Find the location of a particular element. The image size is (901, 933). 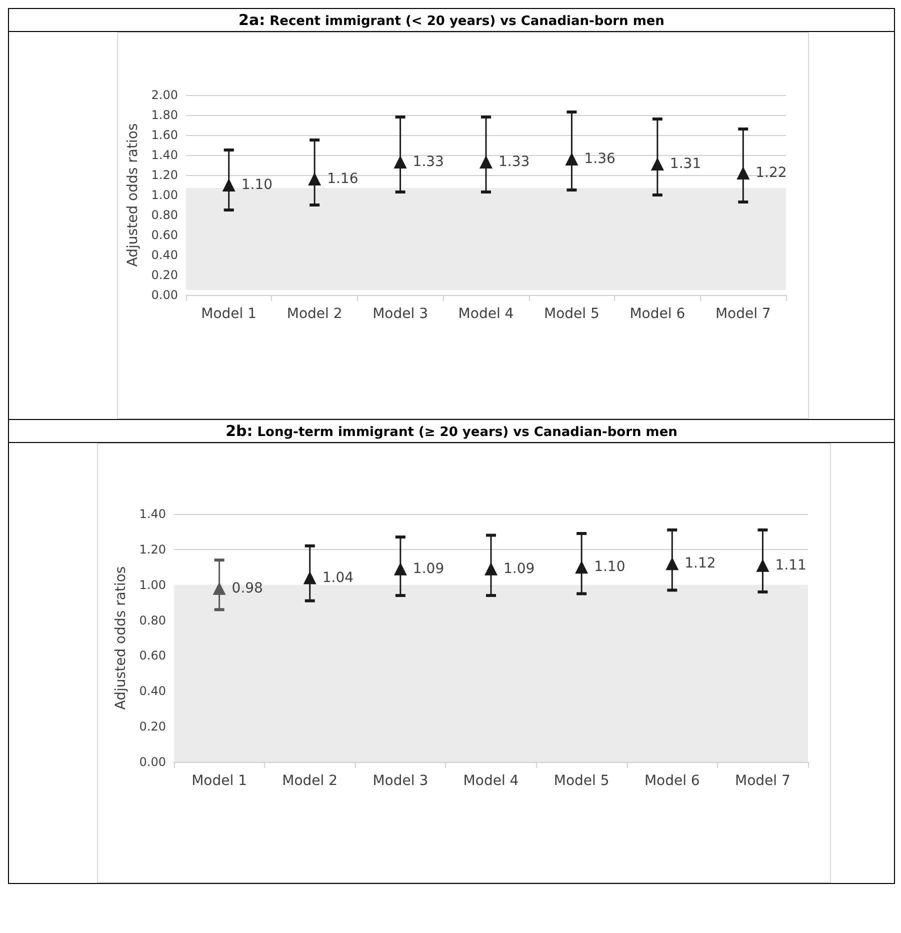

data-label: 1.31 is located at coordinates (686, 164).